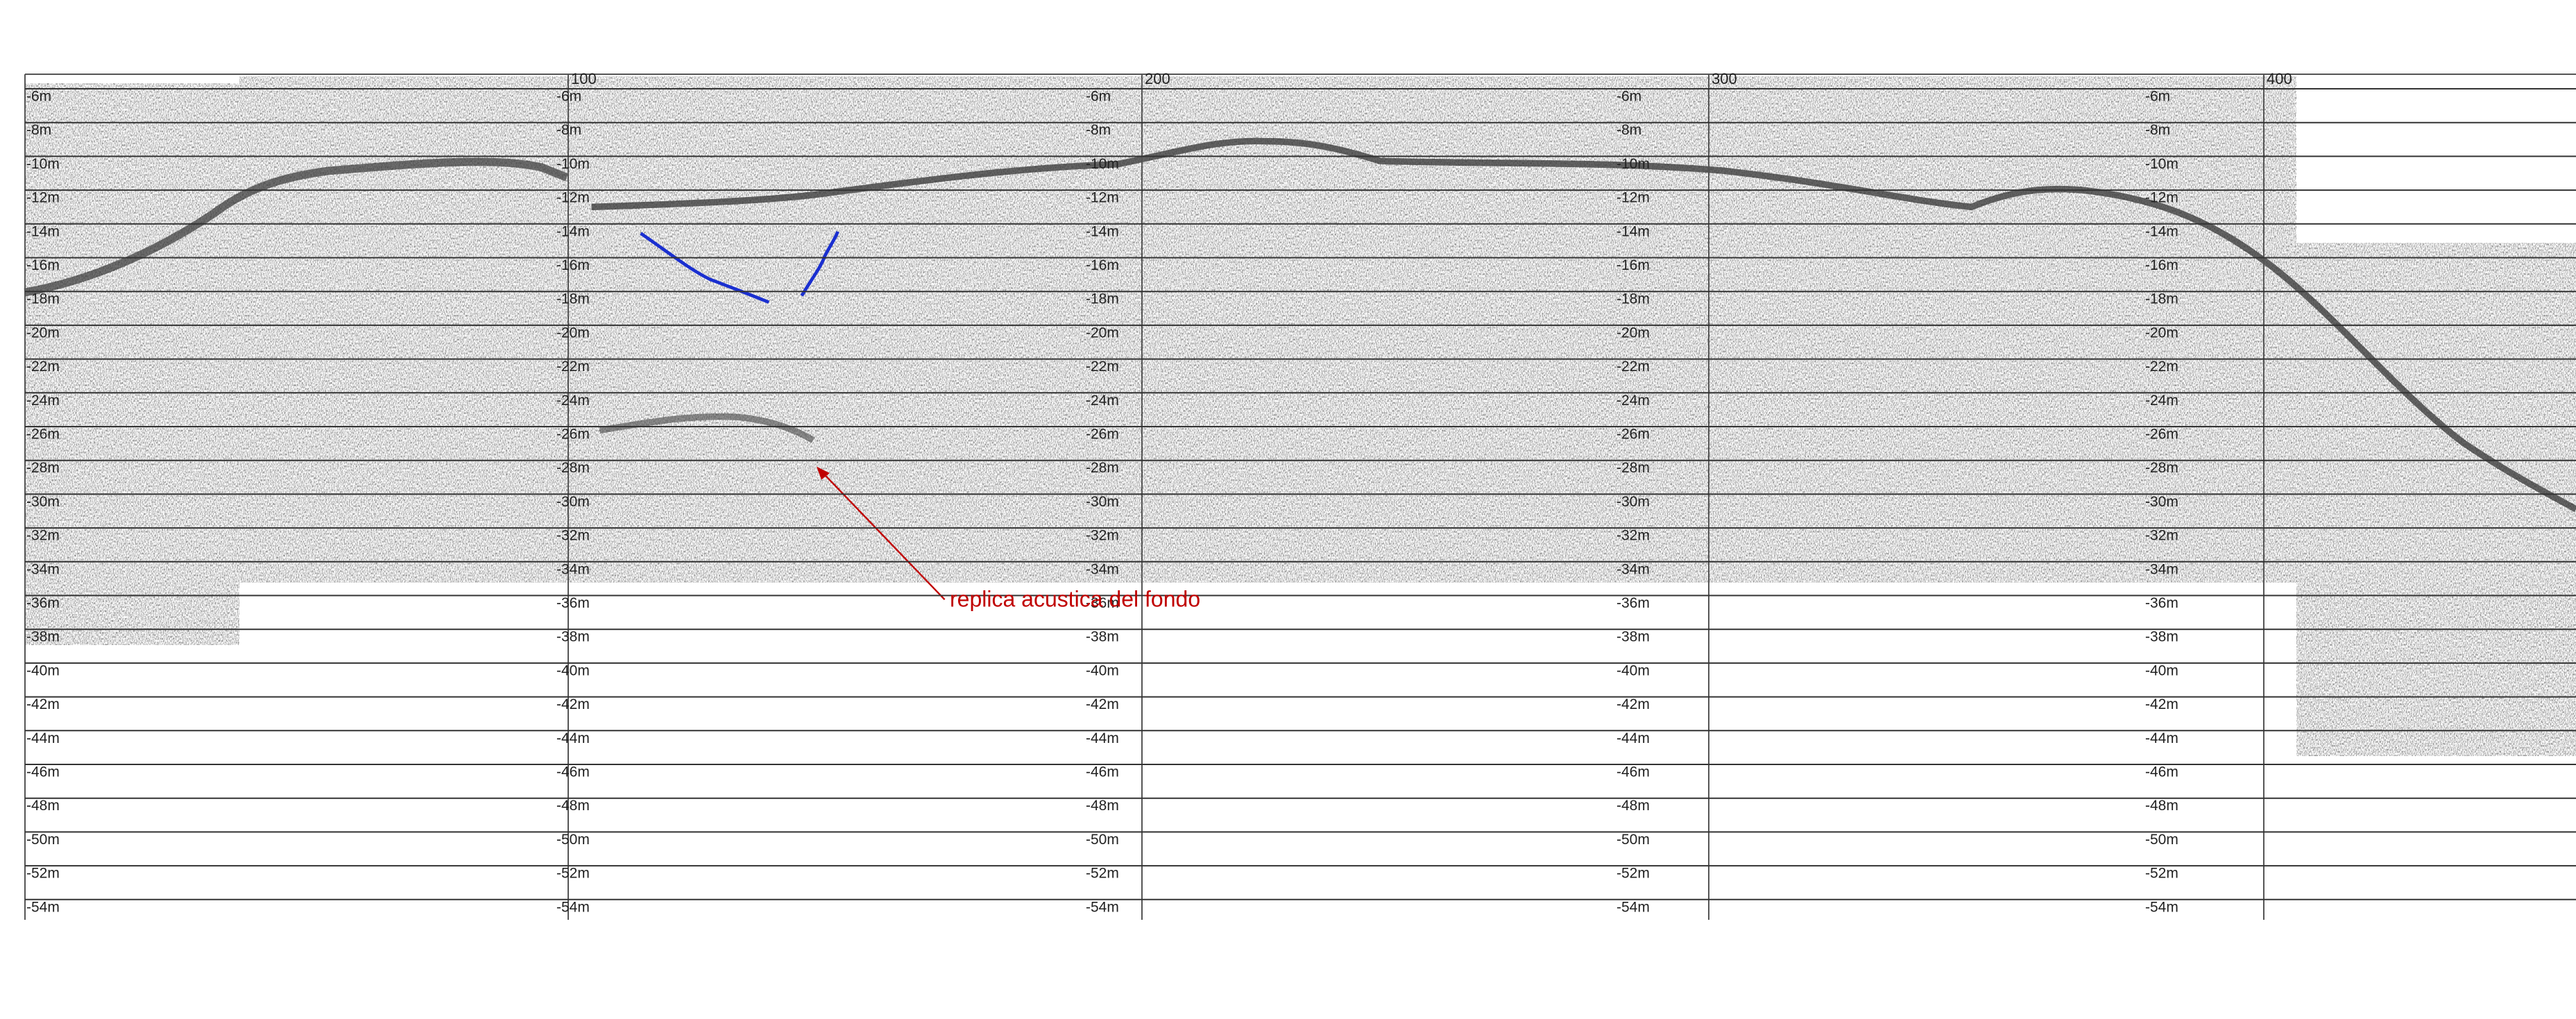 This screenshot has width=2576, height=1019. I want to click on trace-label: 200, so click(1157, 78).